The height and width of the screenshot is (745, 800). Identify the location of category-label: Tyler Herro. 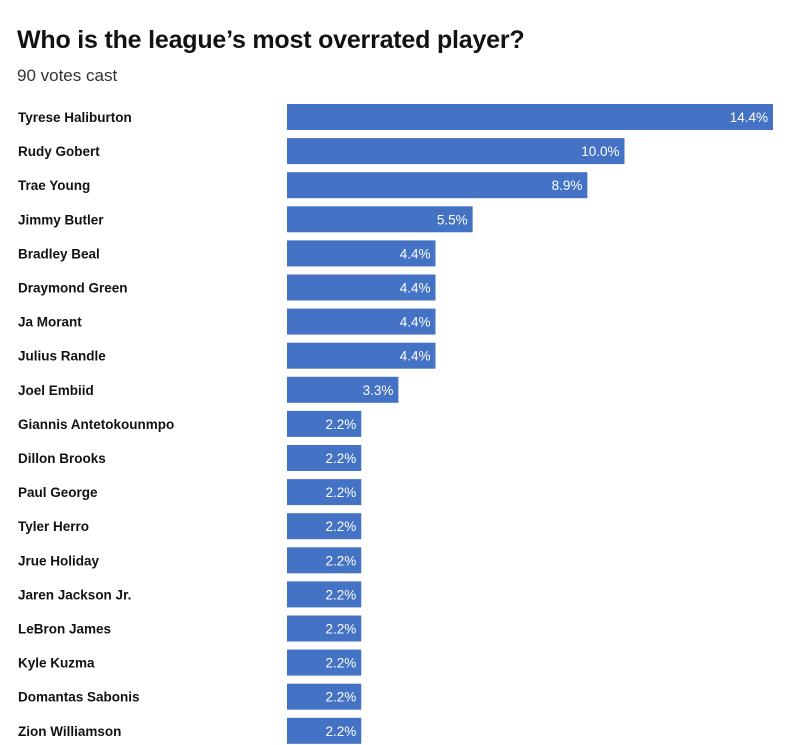
(53, 526).